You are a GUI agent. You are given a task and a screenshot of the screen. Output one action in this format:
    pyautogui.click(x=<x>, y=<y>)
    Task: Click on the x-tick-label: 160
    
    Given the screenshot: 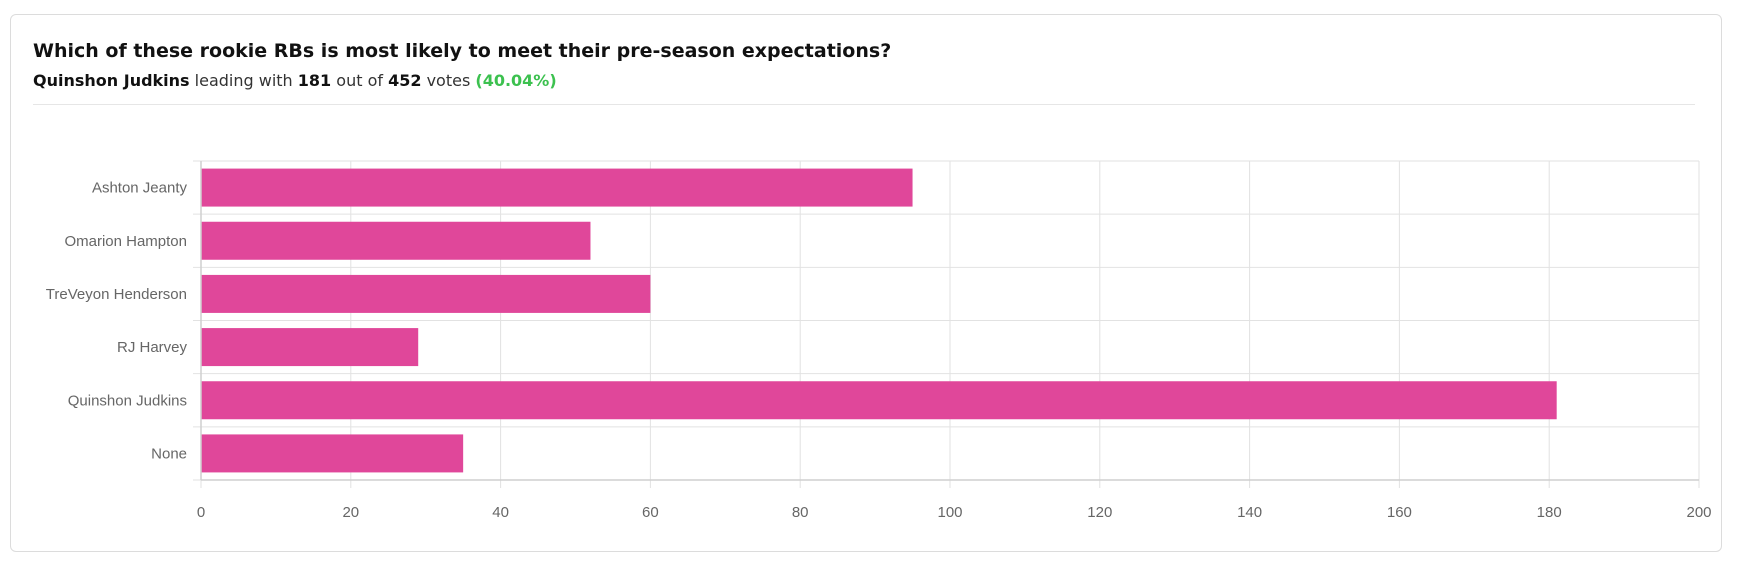 What is the action you would take?
    pyautogui.click(x=1399, y=512)
    